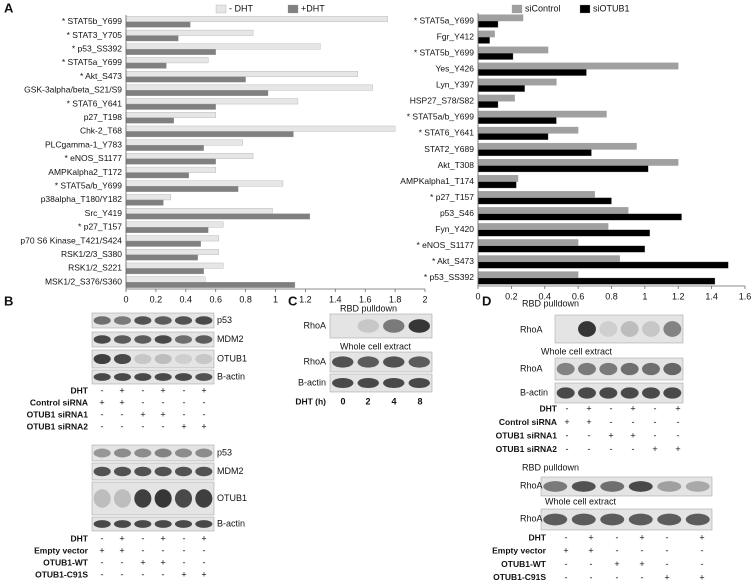  Describe the element at coordinates (80, 538) in the screenshot. I see `row-label: DHT` at that location.